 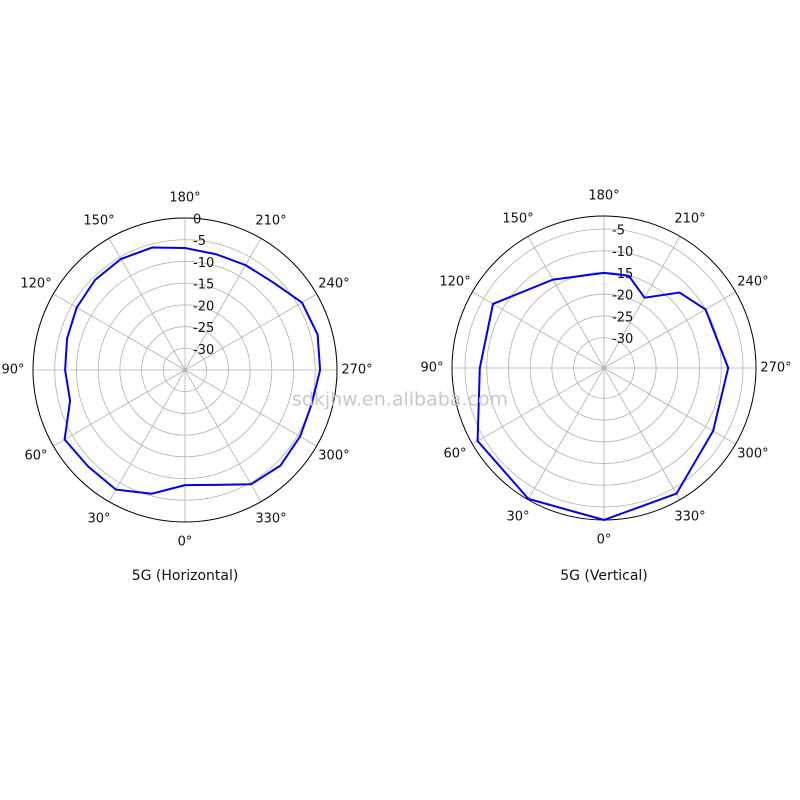 I want to click on chart-title: 5G (Horizontal), so click(x=185, y=576).